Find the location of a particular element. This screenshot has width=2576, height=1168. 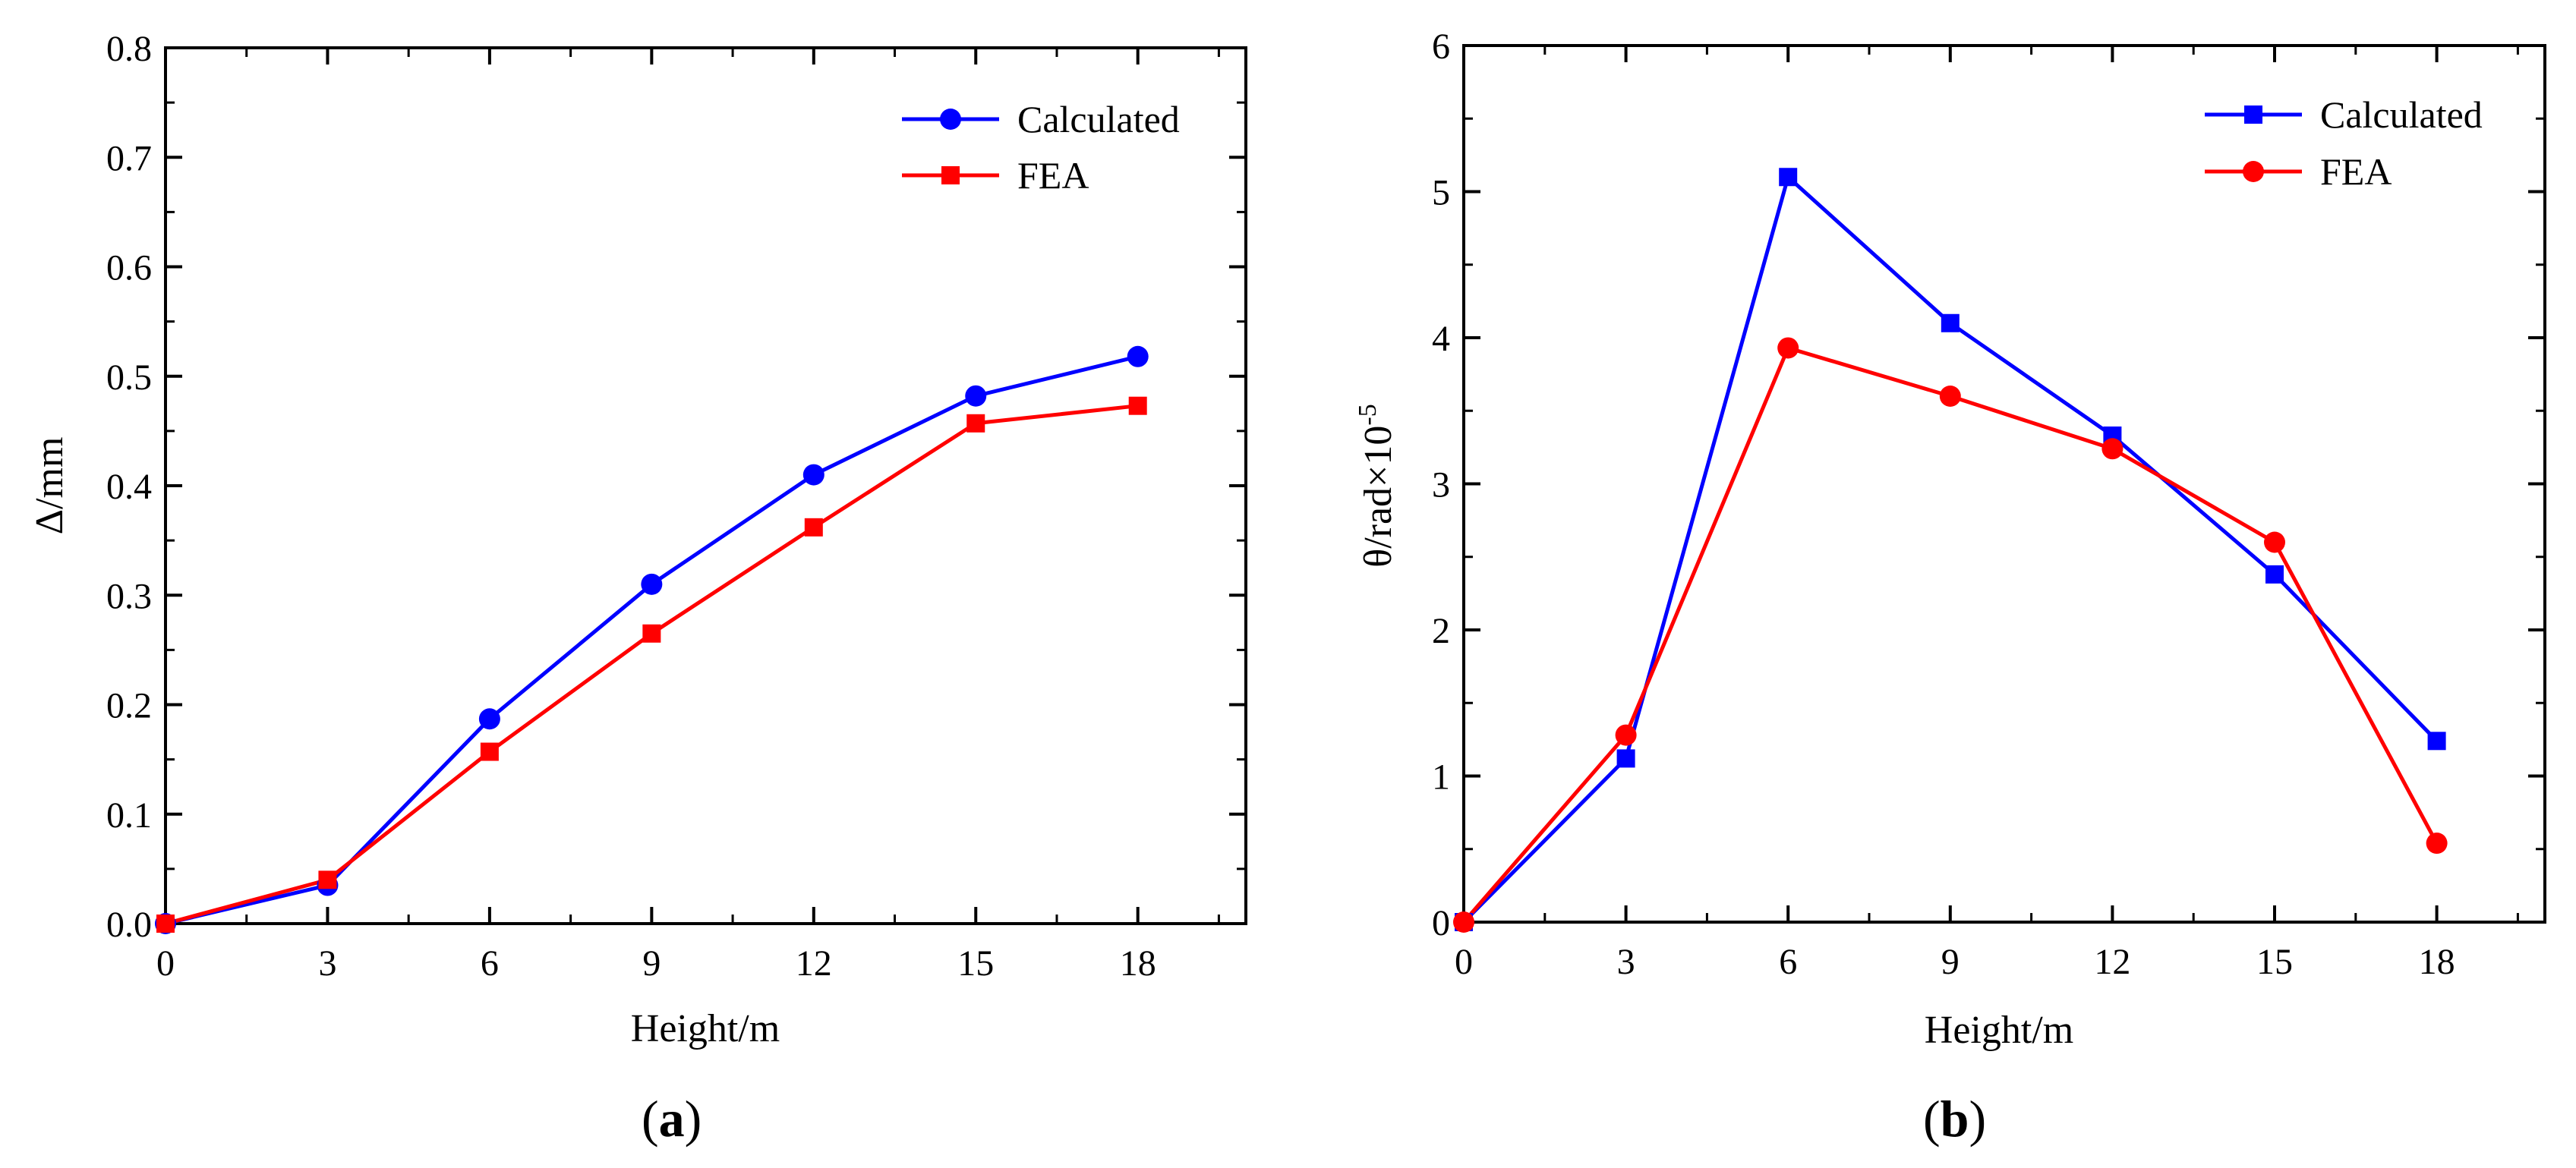

y-tick-label: 5 is located at coordinates (1441, 193).